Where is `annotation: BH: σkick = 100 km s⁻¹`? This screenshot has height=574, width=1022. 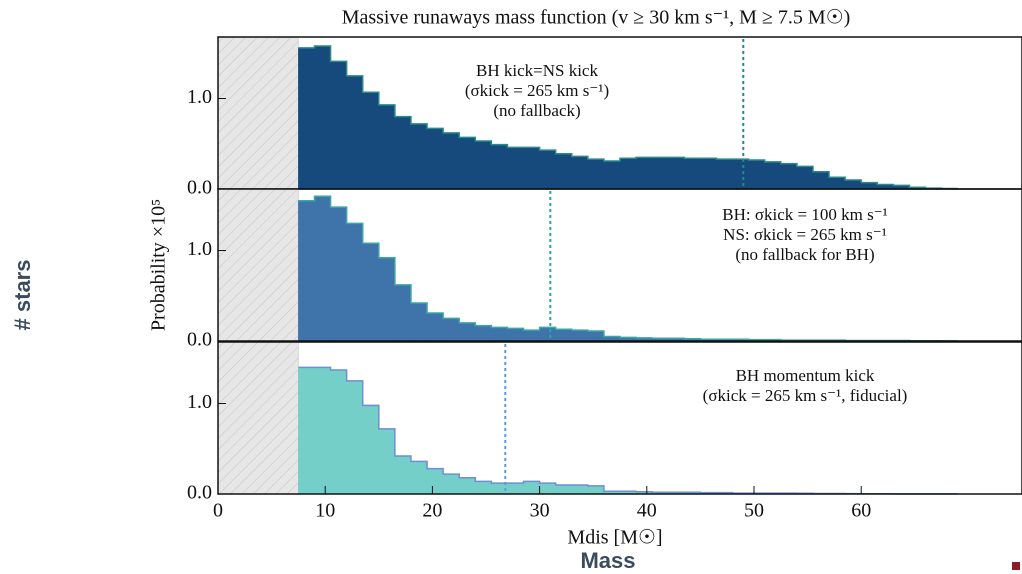 annotation: BH: σkick = 100 km s⁻¹ is located at coordinates (805, 214).